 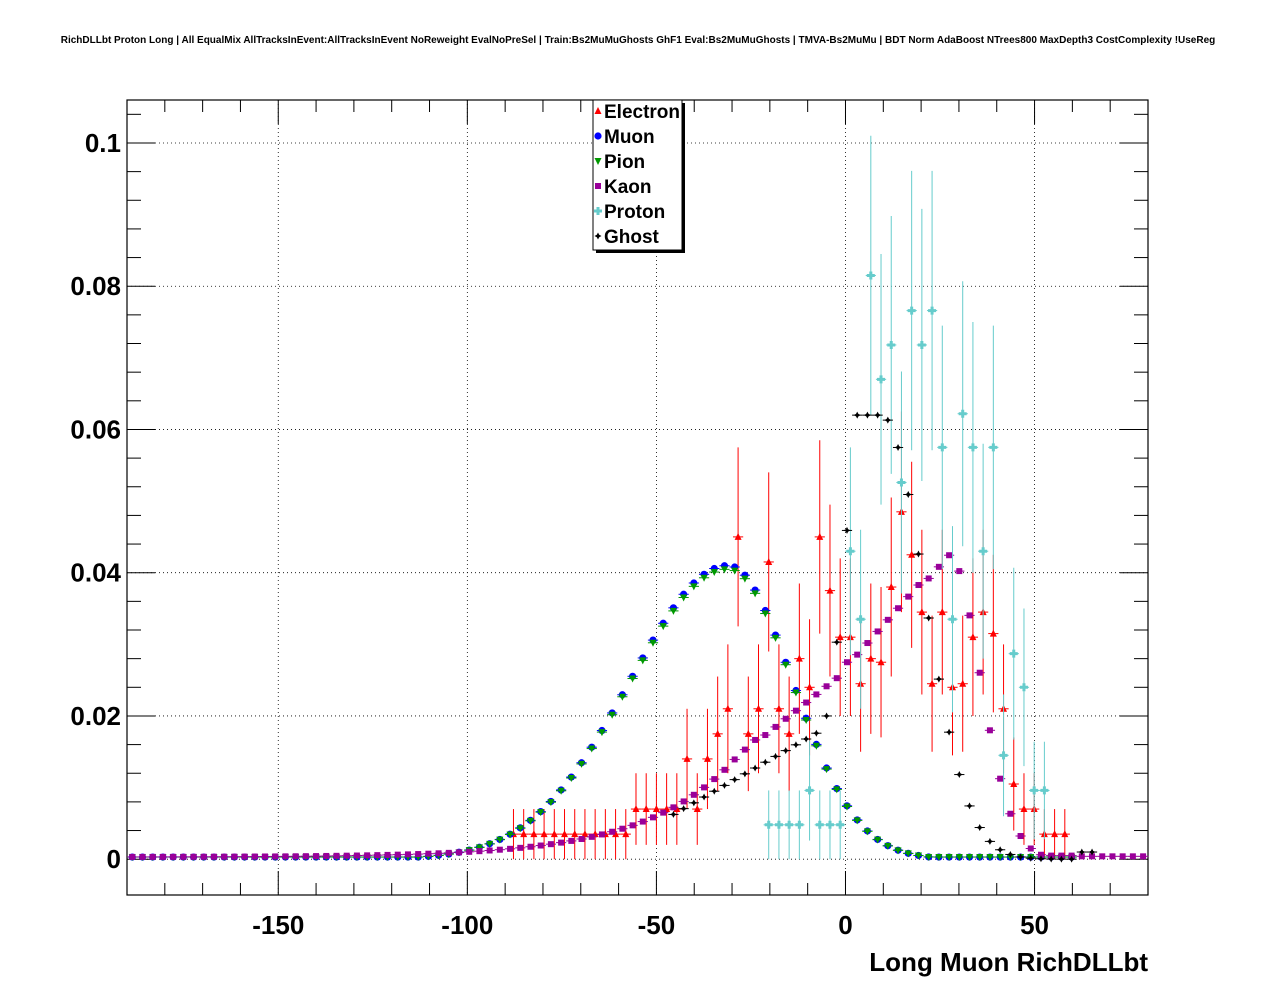 I want to click on y-tick-label: 0.06, so click(x=95, y=429).